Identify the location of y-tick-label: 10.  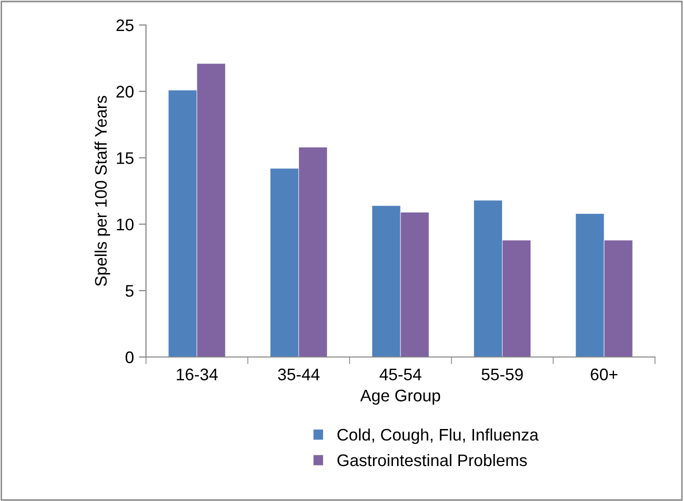
(125, 224).